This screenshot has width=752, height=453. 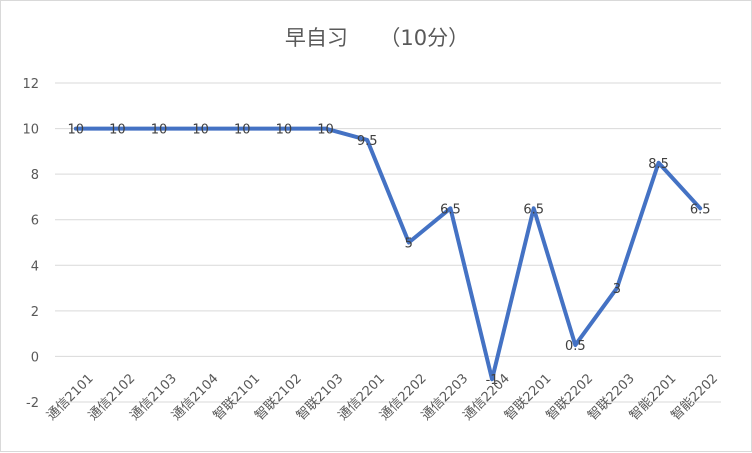 I want to click on data-label: 8.5, so click(x=658, y=164).